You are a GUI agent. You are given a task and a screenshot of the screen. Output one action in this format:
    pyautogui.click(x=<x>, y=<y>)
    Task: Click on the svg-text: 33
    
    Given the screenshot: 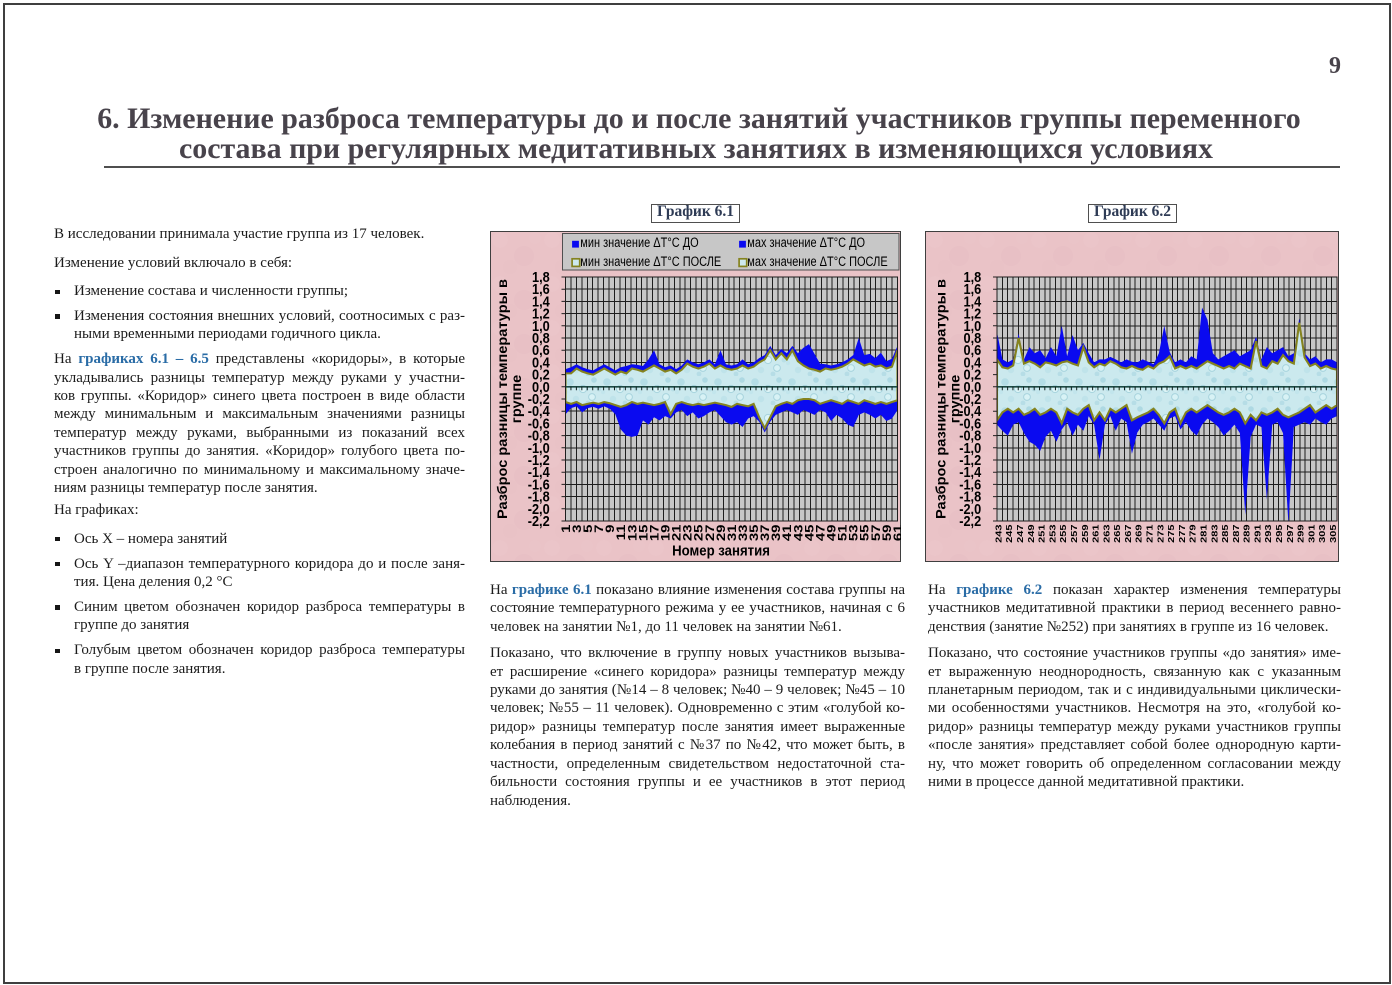 What is the action you would take?
    pyautogui.click(x=742, y=532)
    